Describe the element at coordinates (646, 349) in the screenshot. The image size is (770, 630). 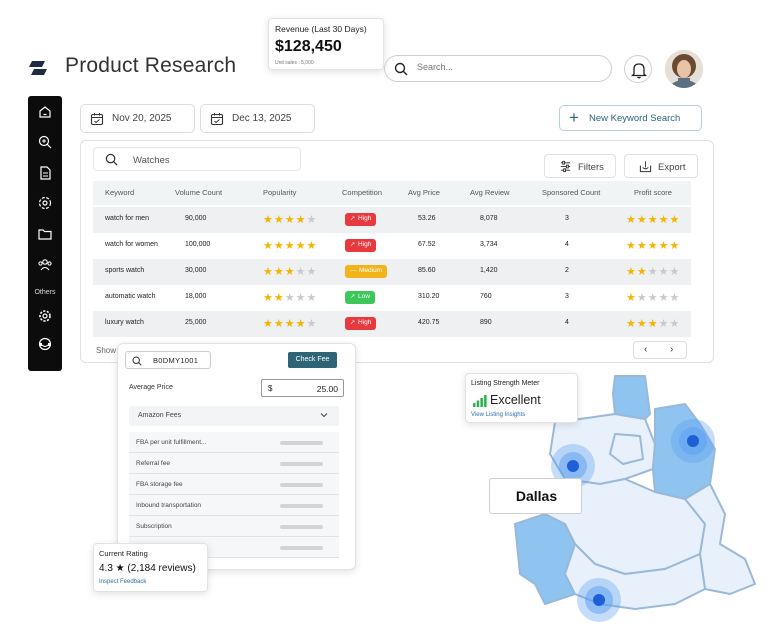
I see `prev-page-icon: ‹` at that location.